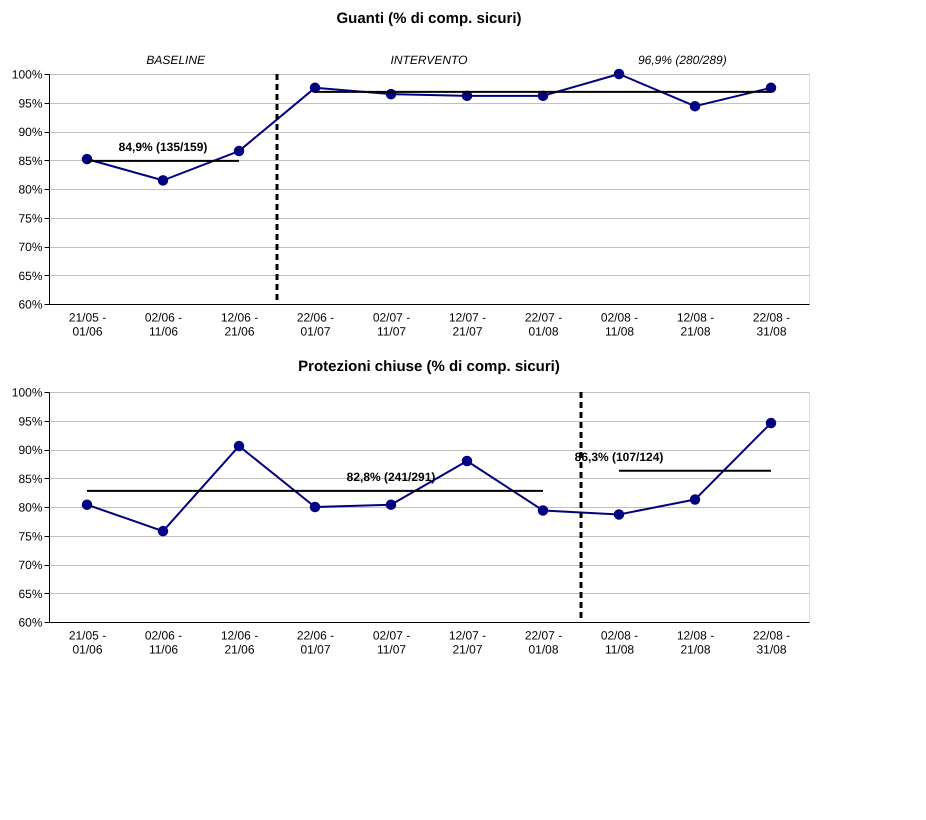 This screenshot has width=926, height=820. Describe the element at coordinates (429, 18) in the screenshot. I see `chart-title: Guanti (% di comp. sicuri)` at that location.